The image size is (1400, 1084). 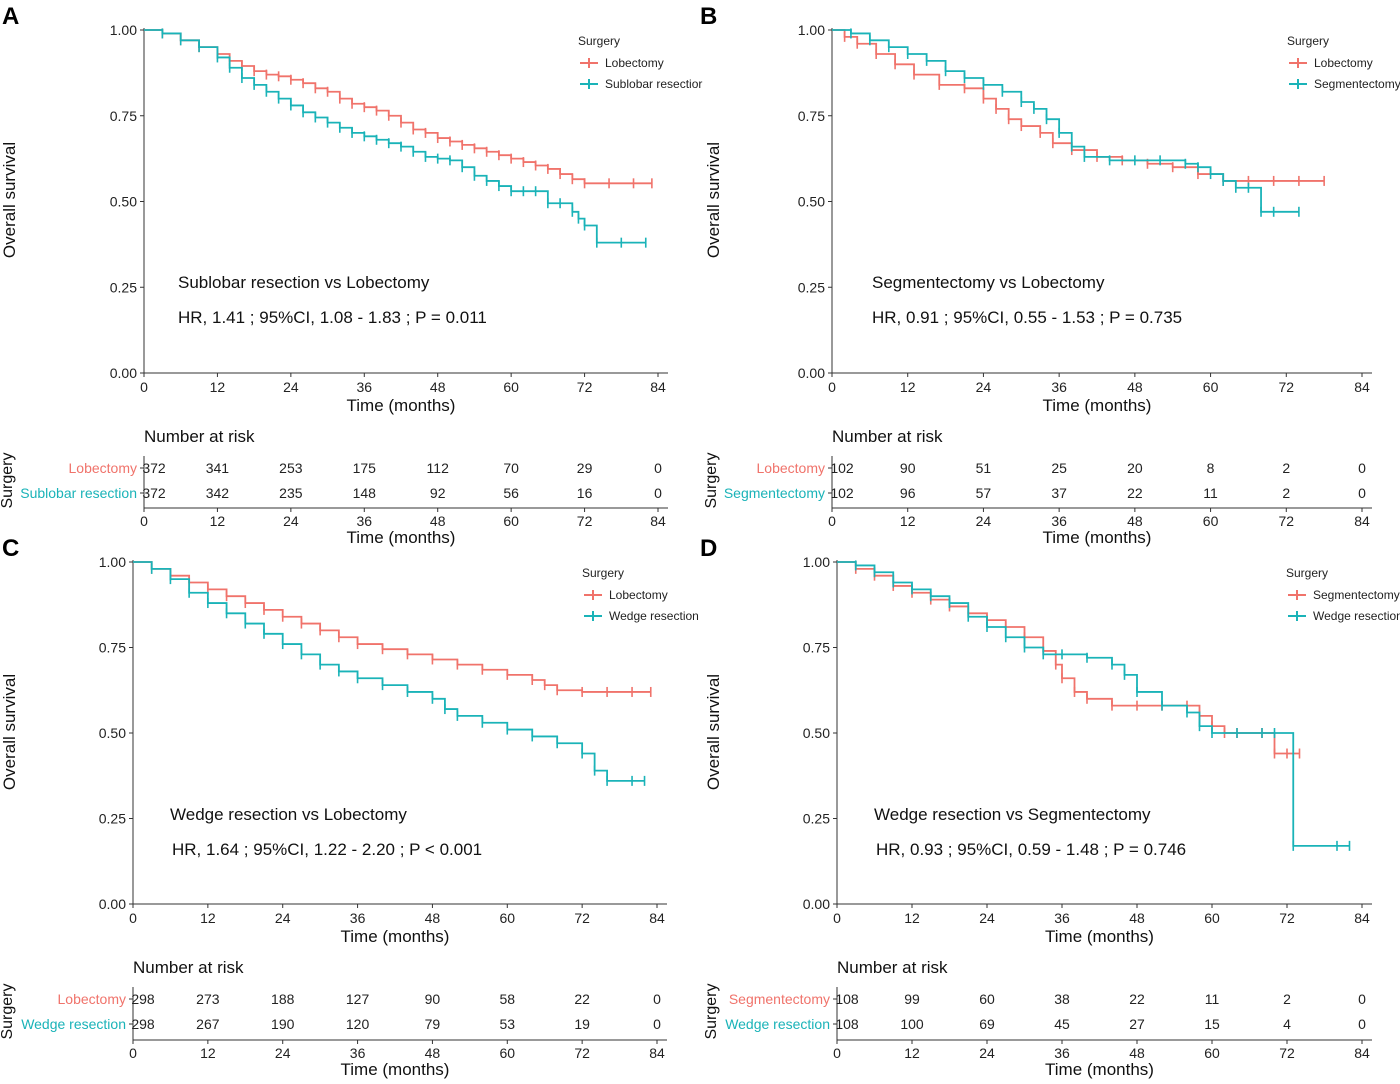 What do you see at coordinates (10, 16) in the screenshot?
I see `panel-label: A` at bounding box center [10, 16].